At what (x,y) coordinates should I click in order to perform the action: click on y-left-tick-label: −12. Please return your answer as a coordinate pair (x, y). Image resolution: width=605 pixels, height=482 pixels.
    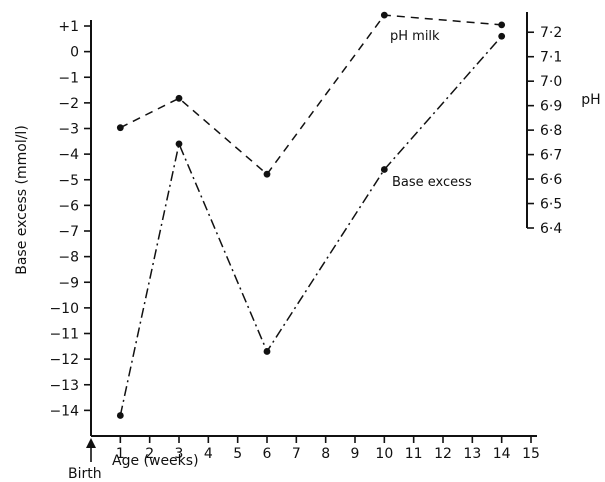
    Looking at the image, I should click on (64, 360).